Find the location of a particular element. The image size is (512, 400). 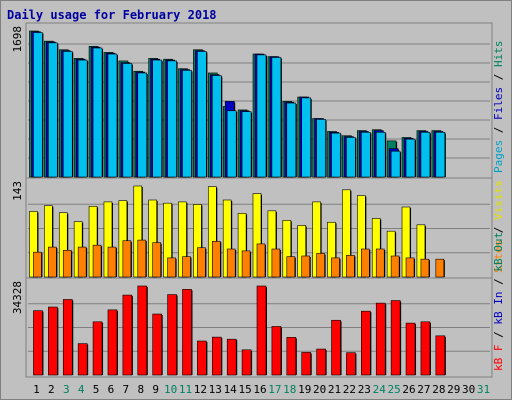

right-legend-label: Pages / Files / Hits is located at coordinates (498, 107).